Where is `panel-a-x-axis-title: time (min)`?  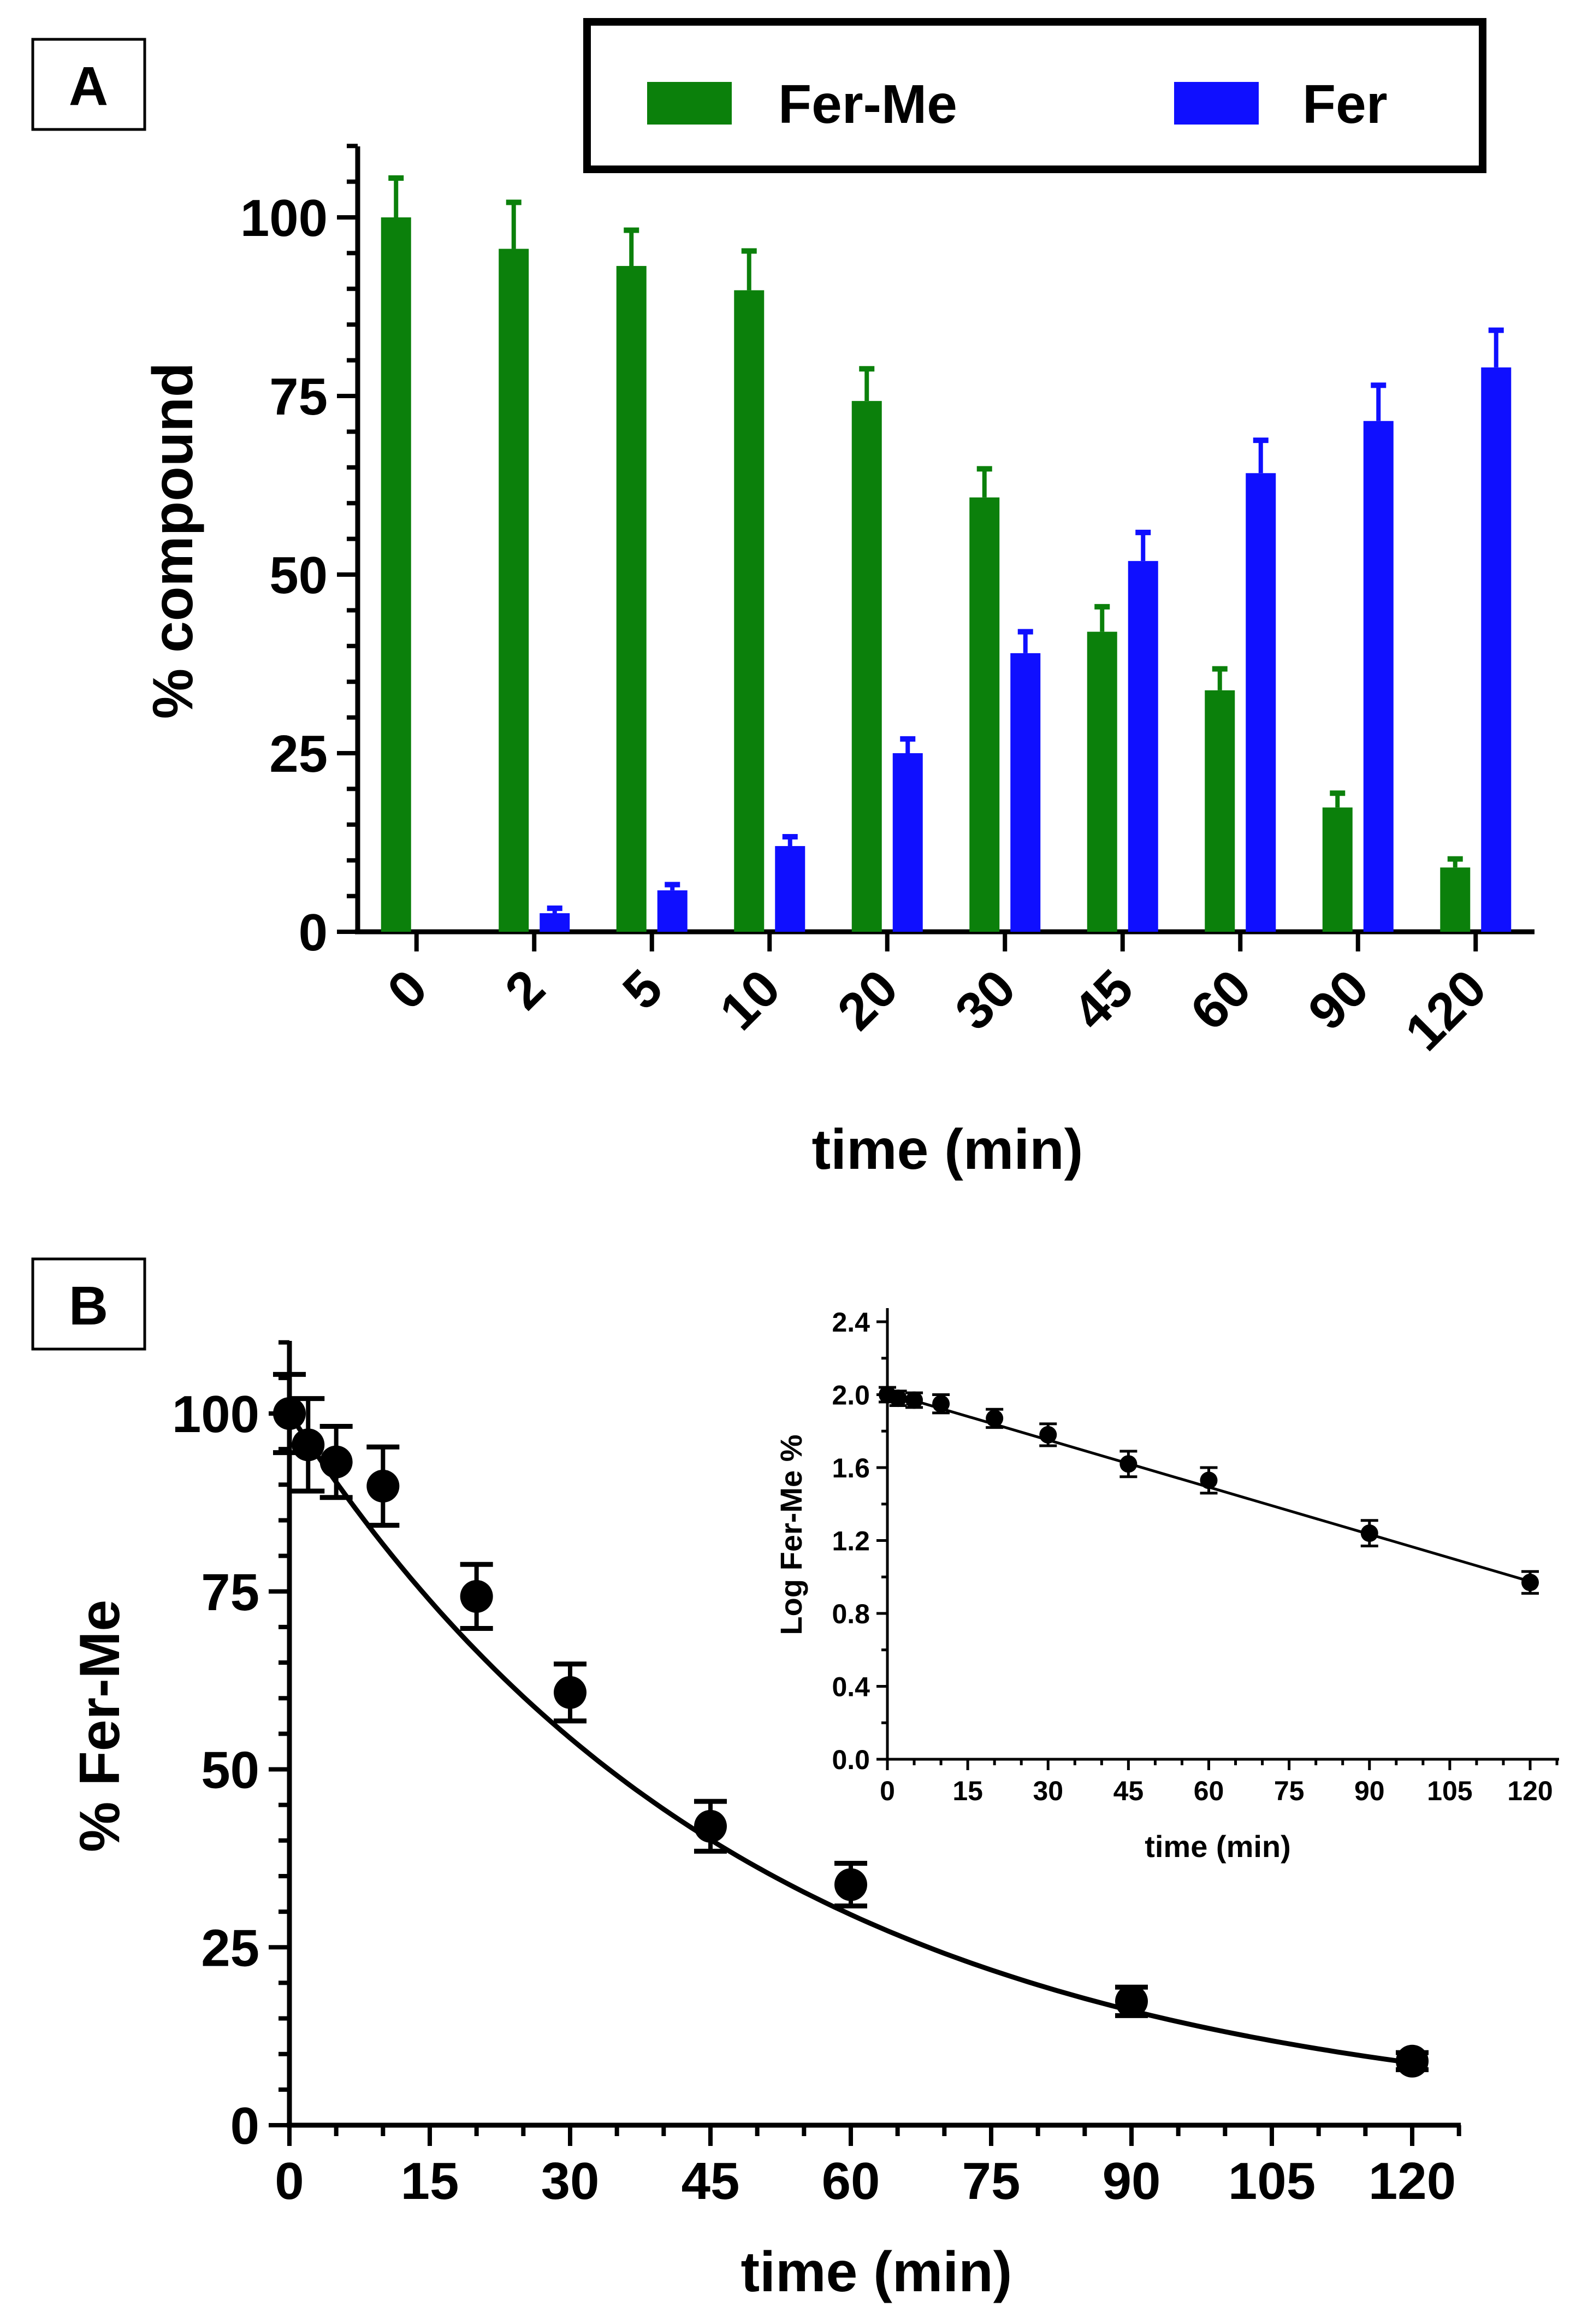 panel-a-x-axis-title: time (min) is located at coordinates (947, 1150).